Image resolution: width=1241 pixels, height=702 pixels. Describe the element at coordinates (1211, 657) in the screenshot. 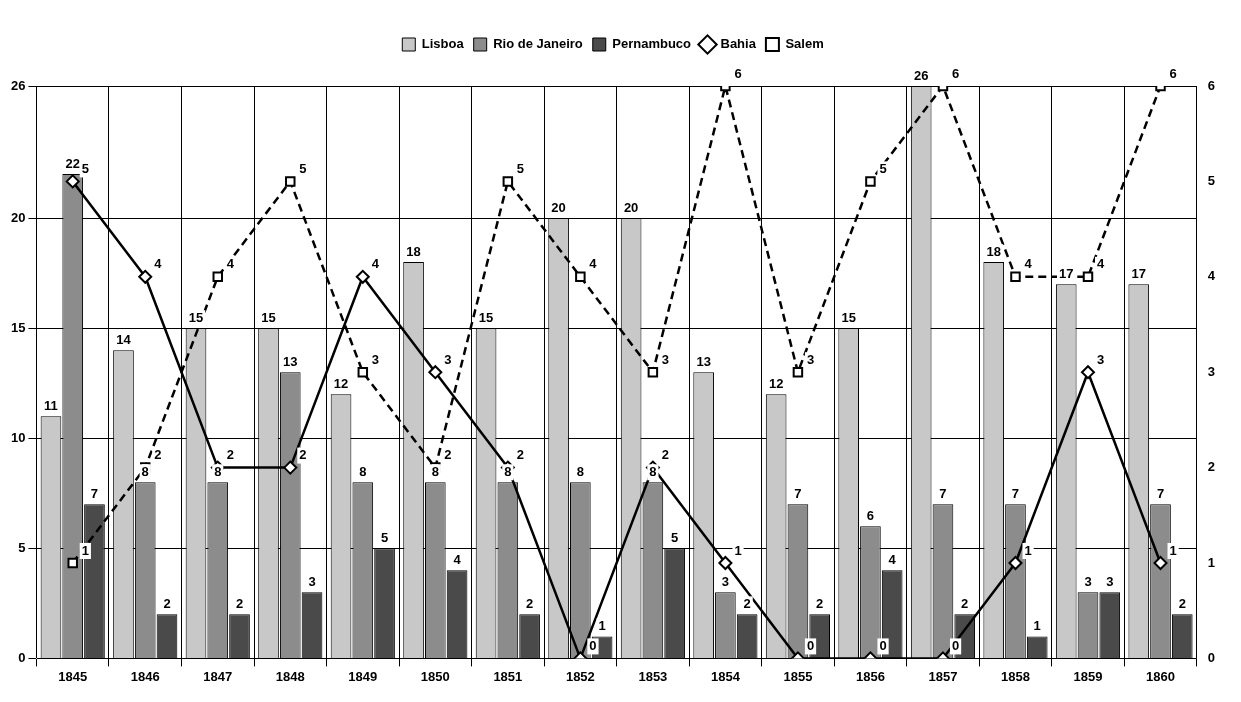

I see `y2-tick-label: 0` at that location.